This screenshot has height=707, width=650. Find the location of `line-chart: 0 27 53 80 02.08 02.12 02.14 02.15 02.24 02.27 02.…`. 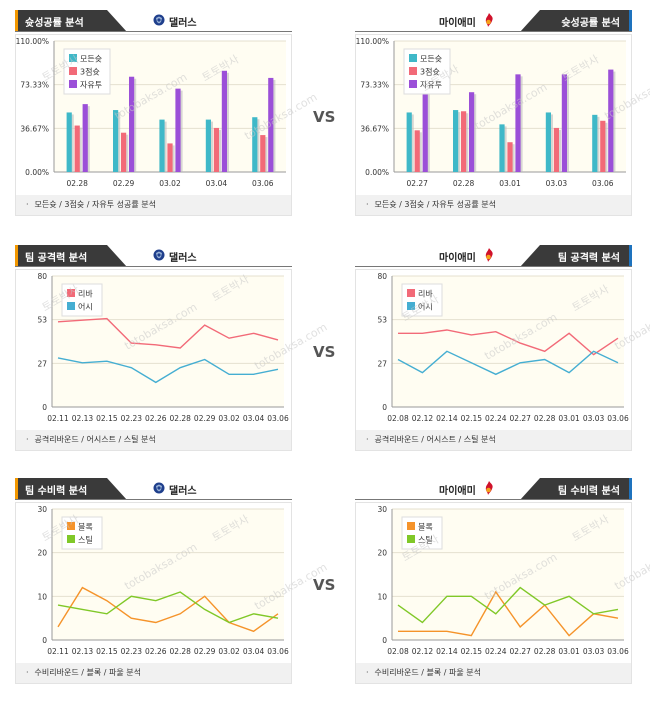

line-chart: 0 27 53 80 02.08 02.12 02.14 02.15 02.24 02.27 02.… is located at coordinates (503, 347).